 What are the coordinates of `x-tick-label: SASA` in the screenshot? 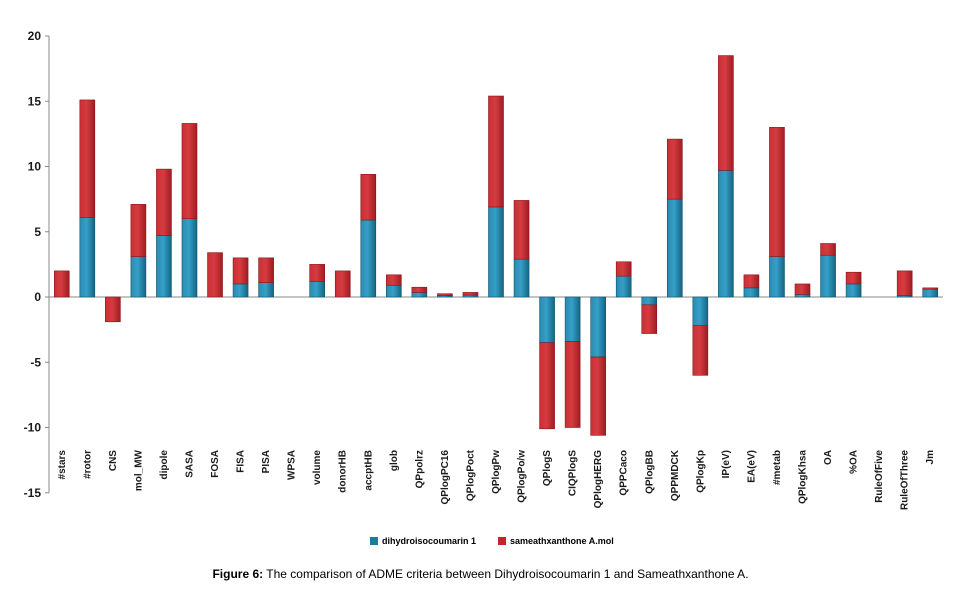 It's located at (189, 464).